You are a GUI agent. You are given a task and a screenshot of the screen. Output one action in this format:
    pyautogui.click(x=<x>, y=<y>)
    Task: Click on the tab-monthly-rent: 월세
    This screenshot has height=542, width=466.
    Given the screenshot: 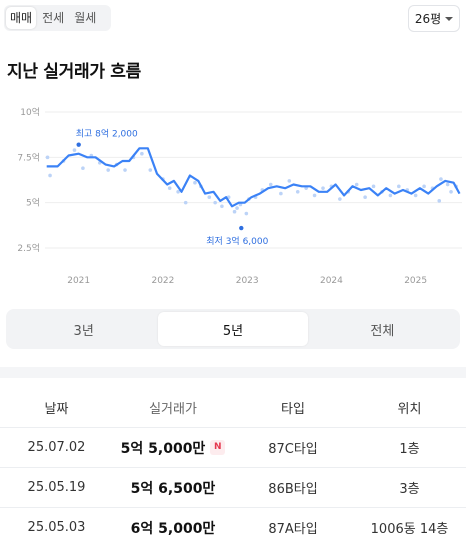 What is the action you would take?
    pyautogui.click(x=85, y=18)
    